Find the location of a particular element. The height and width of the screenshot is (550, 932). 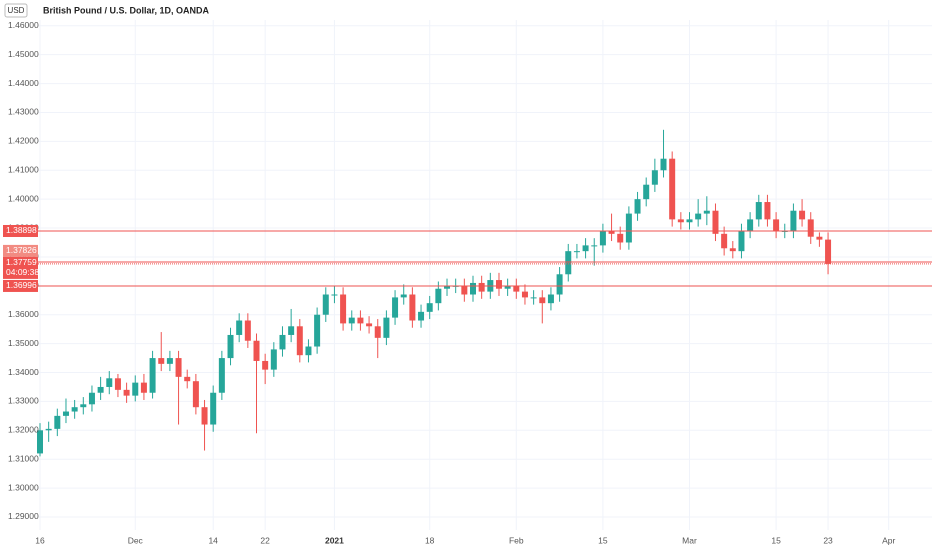

y-tick-label: 1.30000 is located at coordinates (23, 487).